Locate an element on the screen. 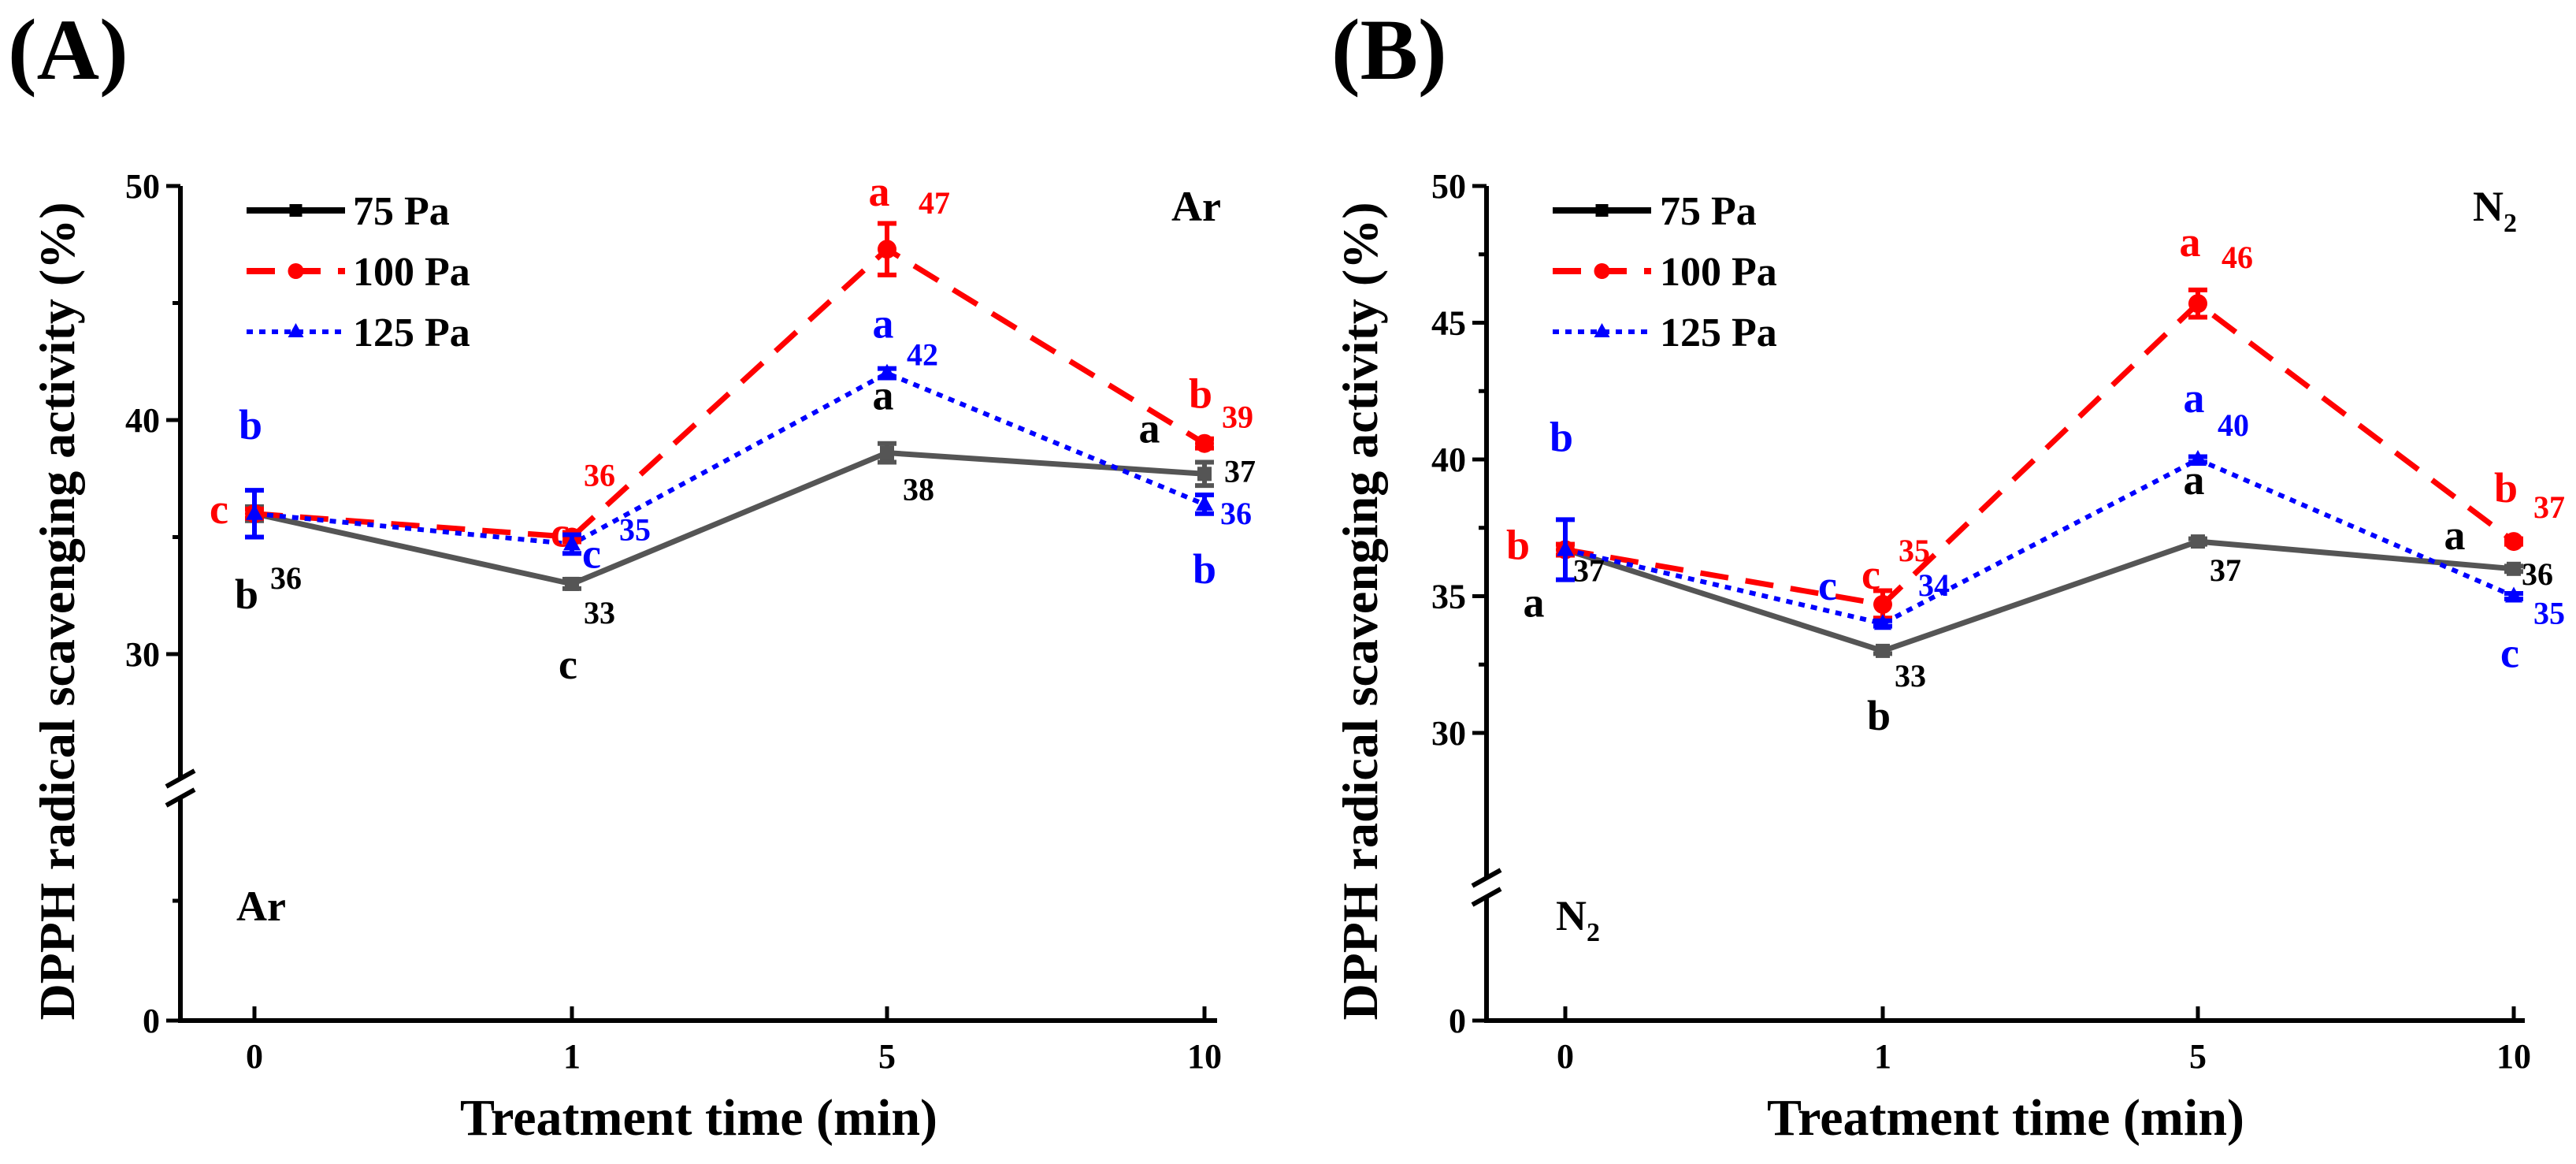 This screenshot has width=2576, height=1164. data-label: 46 is located at coordinates (2237, 257).